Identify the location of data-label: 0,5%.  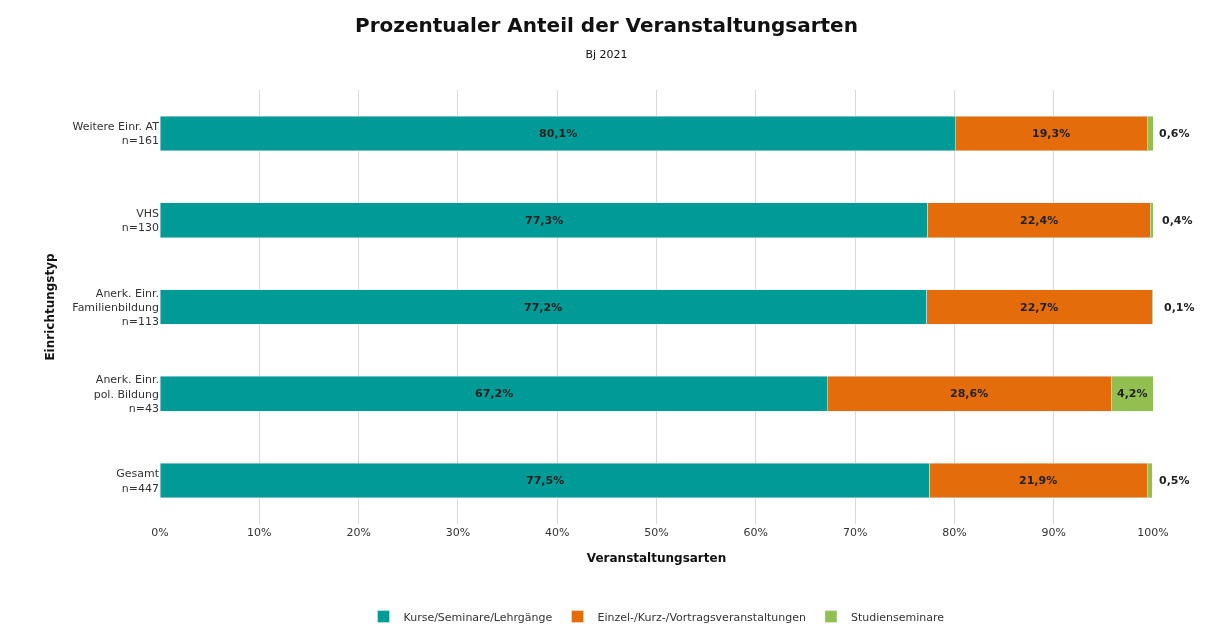
(1174, 480).